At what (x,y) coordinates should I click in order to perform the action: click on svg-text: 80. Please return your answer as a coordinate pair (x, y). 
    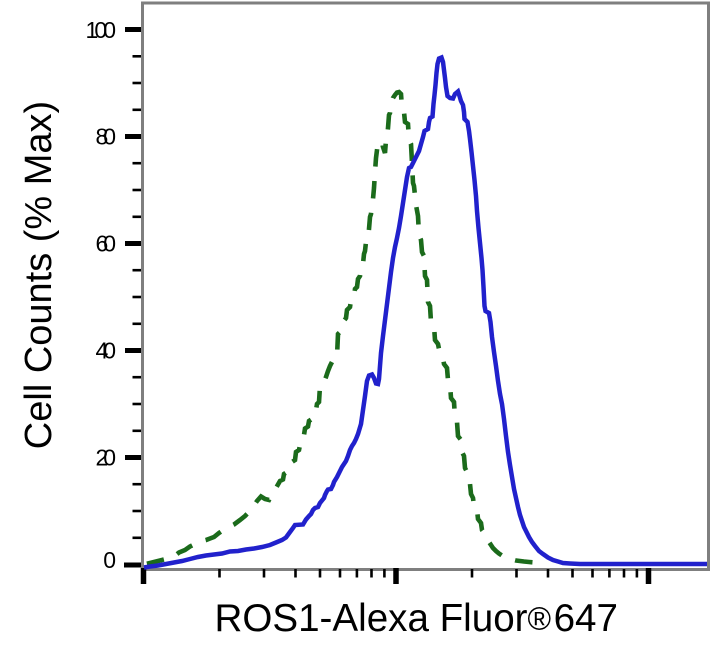
    Looking at the image, I should click on (106, 137).